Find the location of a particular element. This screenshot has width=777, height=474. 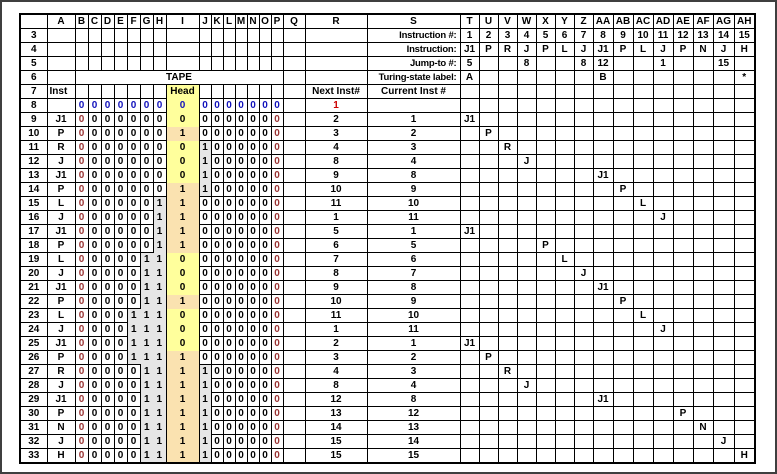

cell-E32: 0 is located at coordinates (120, 441).